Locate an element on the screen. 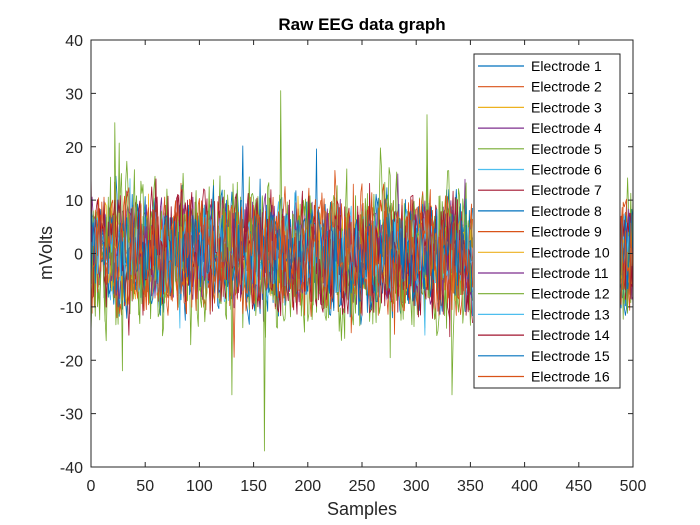 The image size is (700, 525). legend-entry: Electrode 14 is located at coordinates (570, 335).